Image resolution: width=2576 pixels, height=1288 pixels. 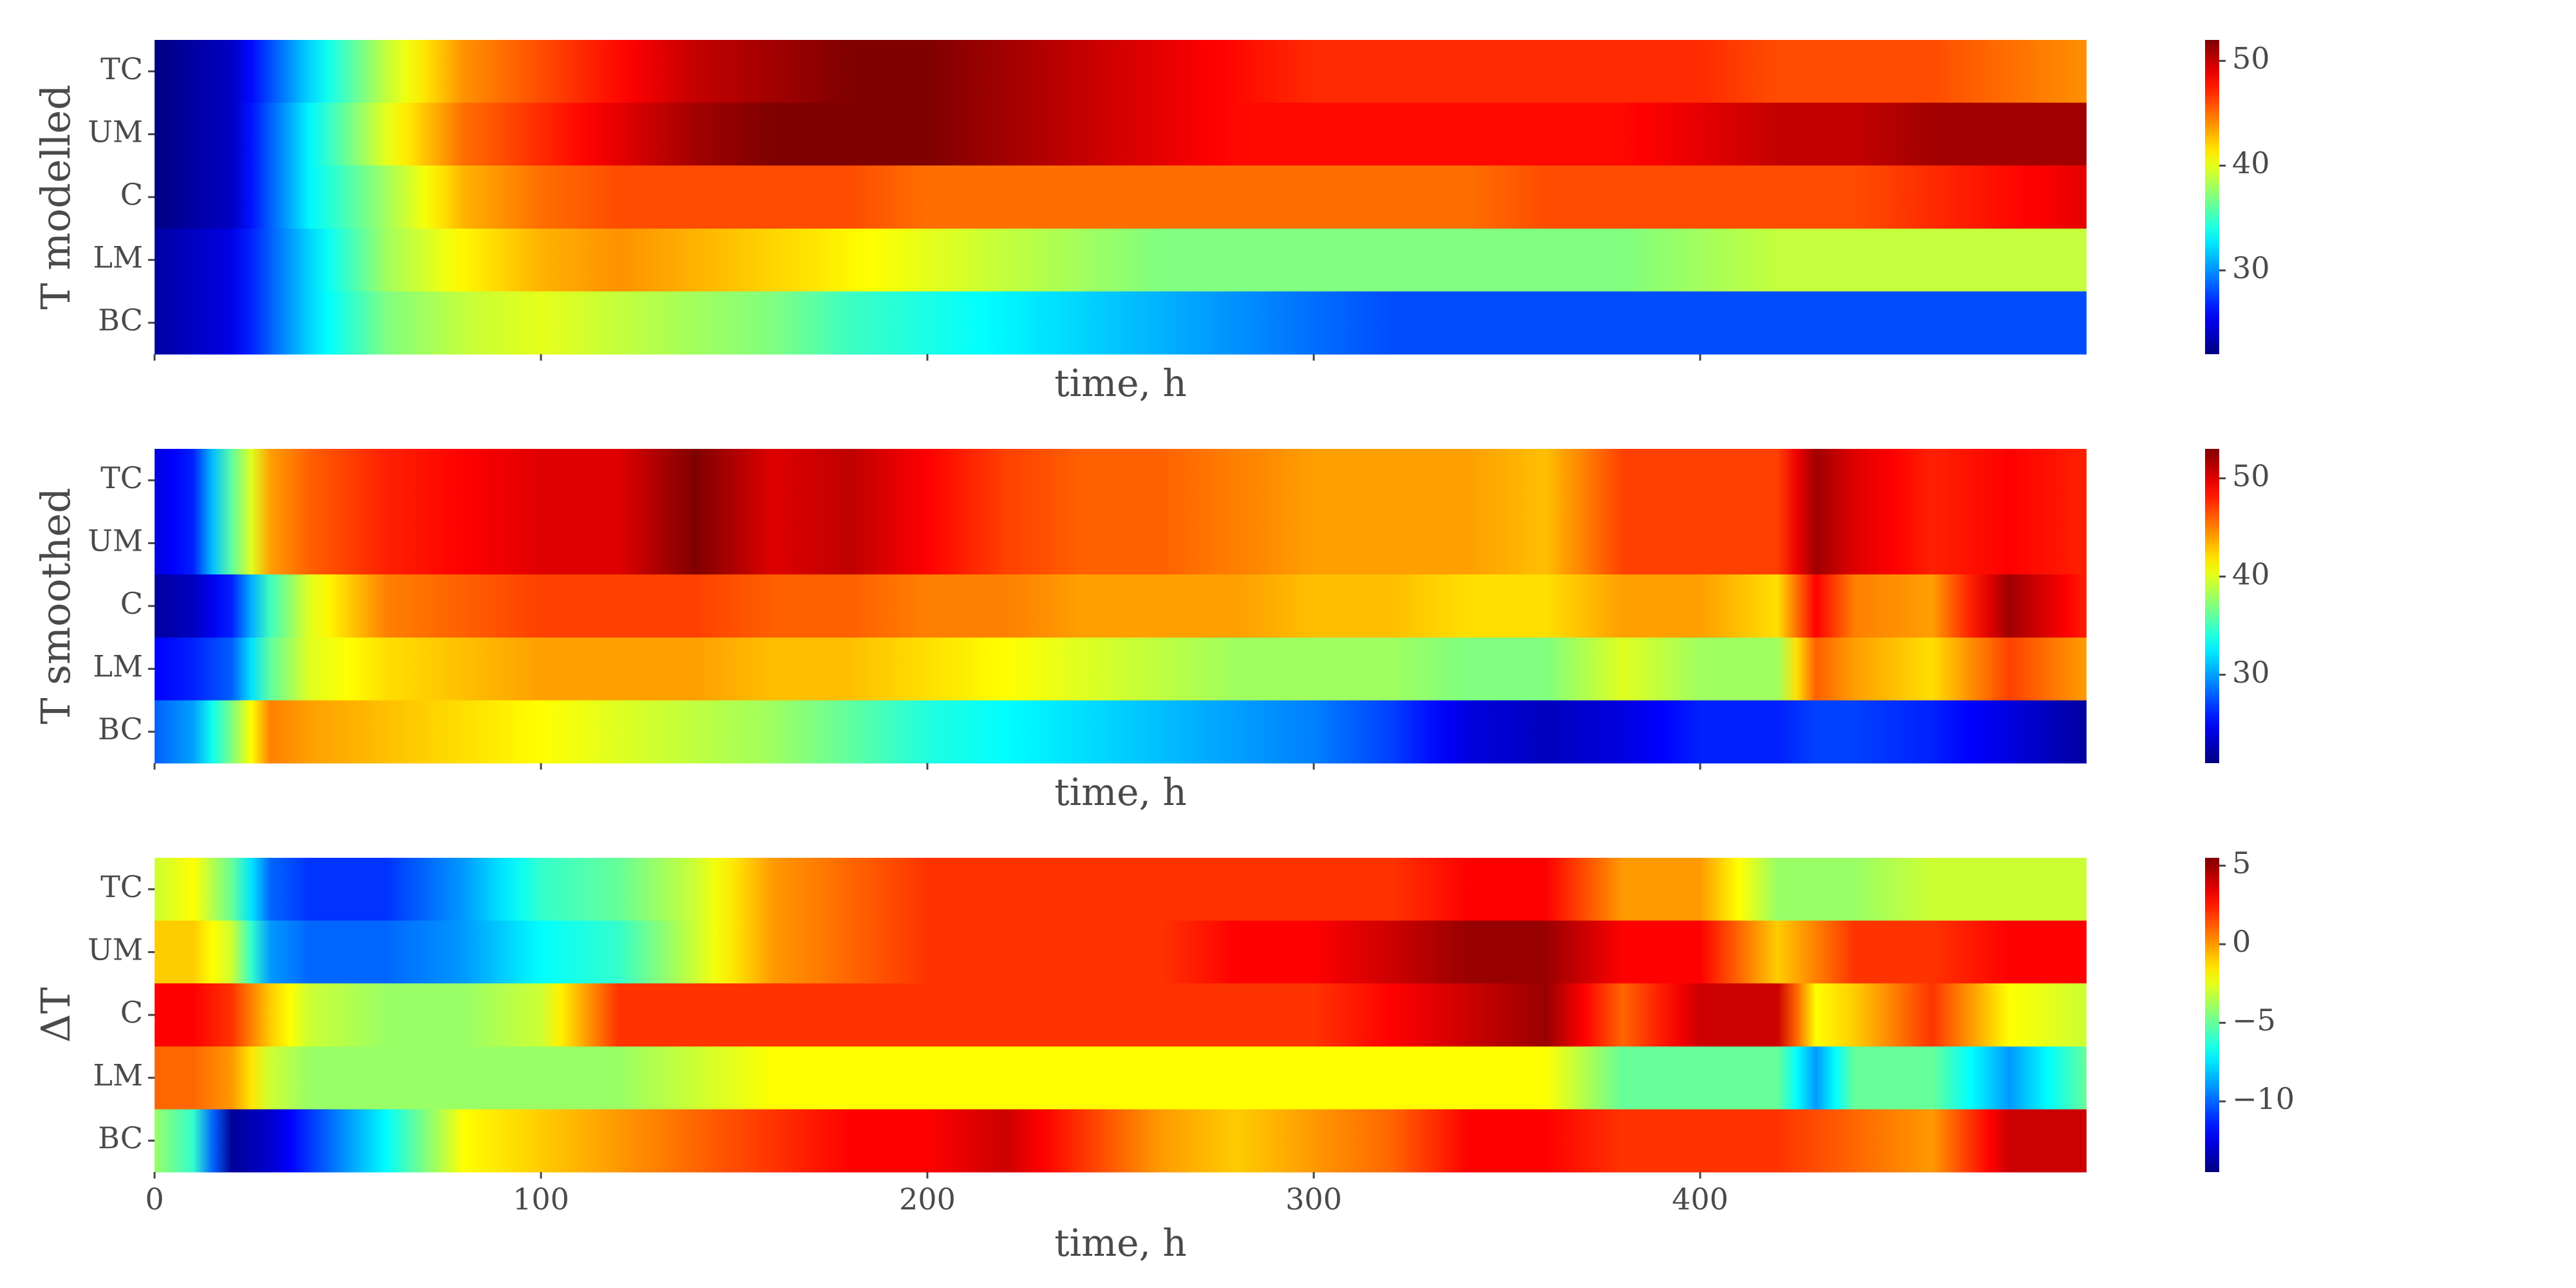 I want to click on x-tick-label: 200, so click(x=927, y=1199).